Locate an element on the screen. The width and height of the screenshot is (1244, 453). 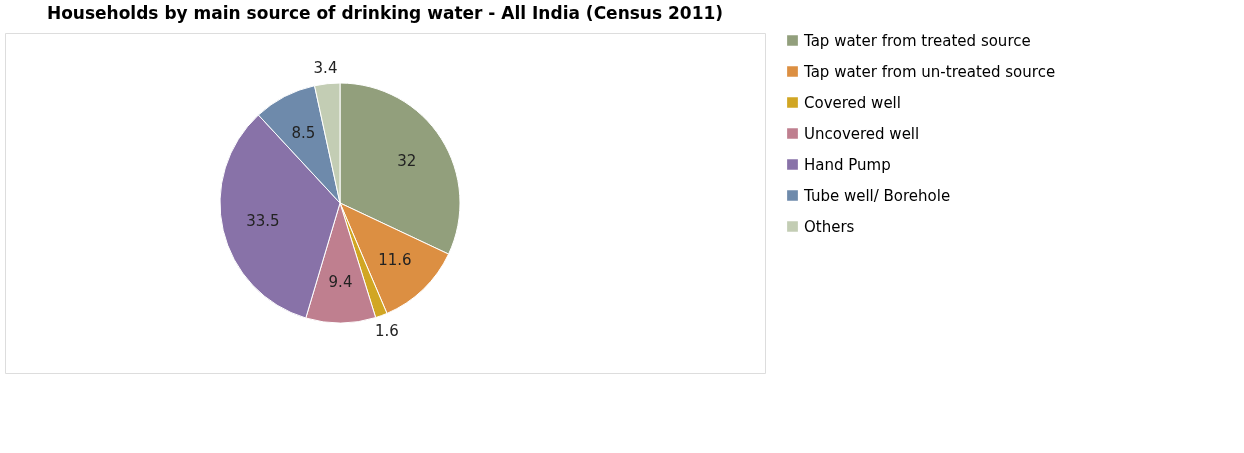
data-label: 9.4 is located at coordinates (340, 282).